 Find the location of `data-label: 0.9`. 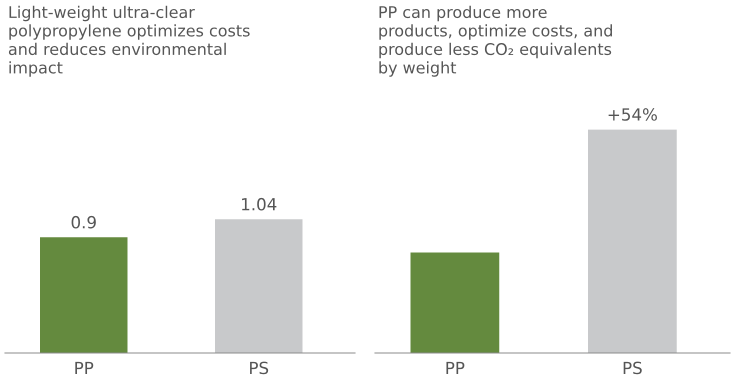

data-label: 0.9 is located at coordinates (84, 222).